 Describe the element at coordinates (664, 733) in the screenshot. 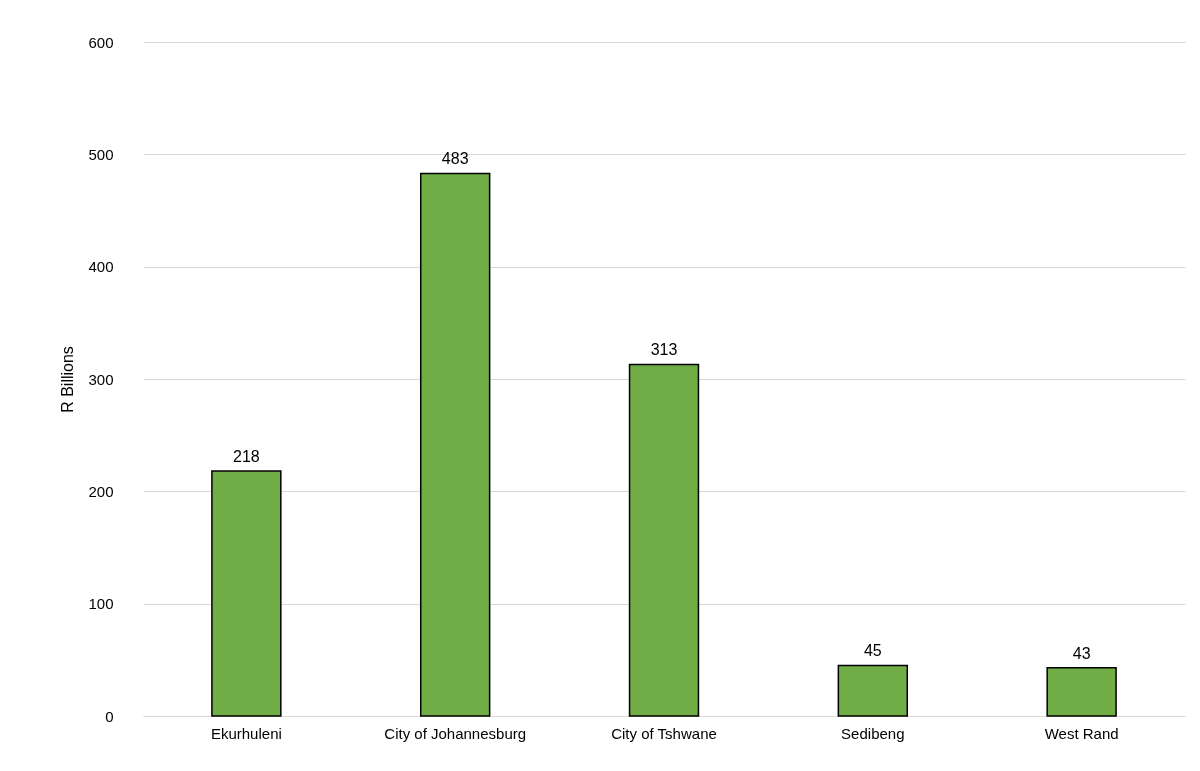

I see `x-tick-label: City of Tshwane` at that location.